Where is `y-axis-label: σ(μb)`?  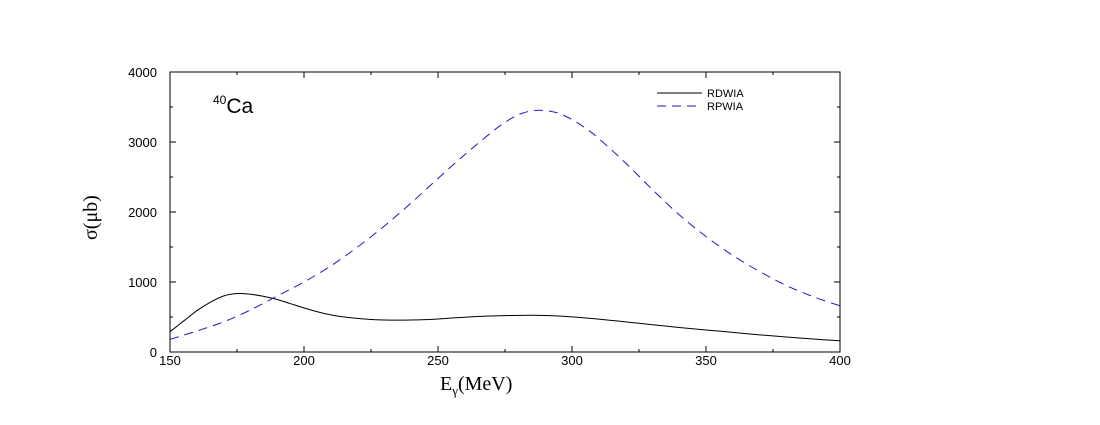
y-axis-label: σ(μb) is located at coordinates (91, 217).